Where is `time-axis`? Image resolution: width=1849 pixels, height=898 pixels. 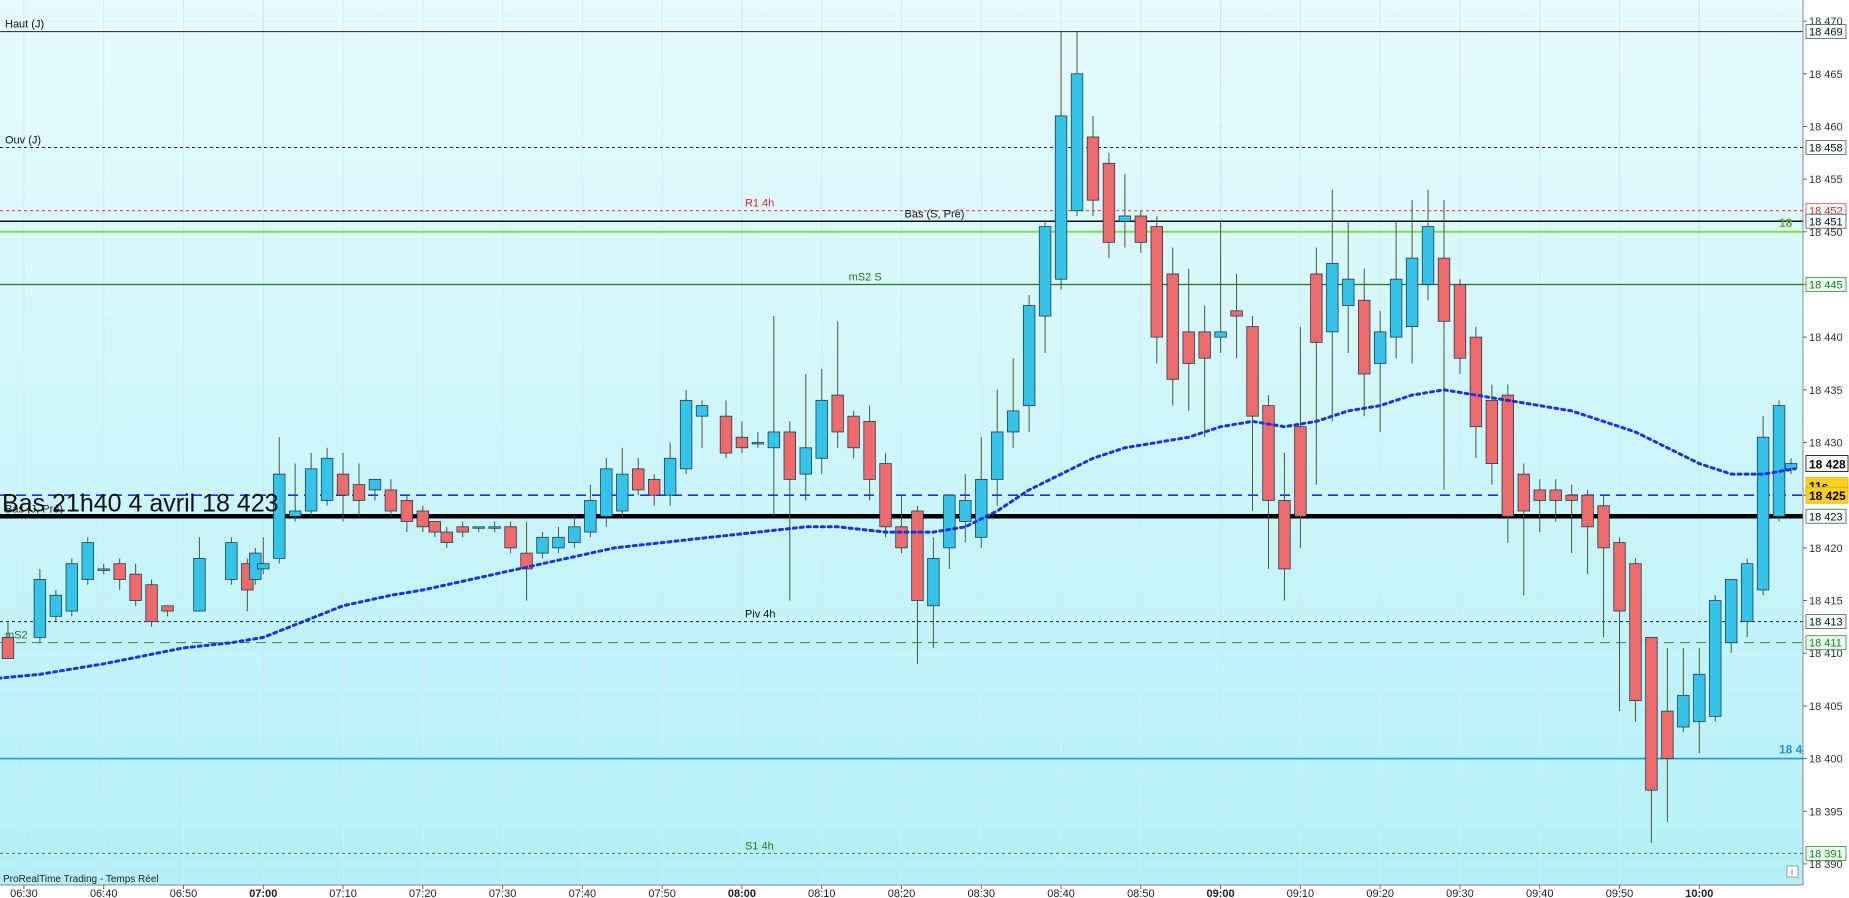
time-axis is located at coordinates (924, 891).